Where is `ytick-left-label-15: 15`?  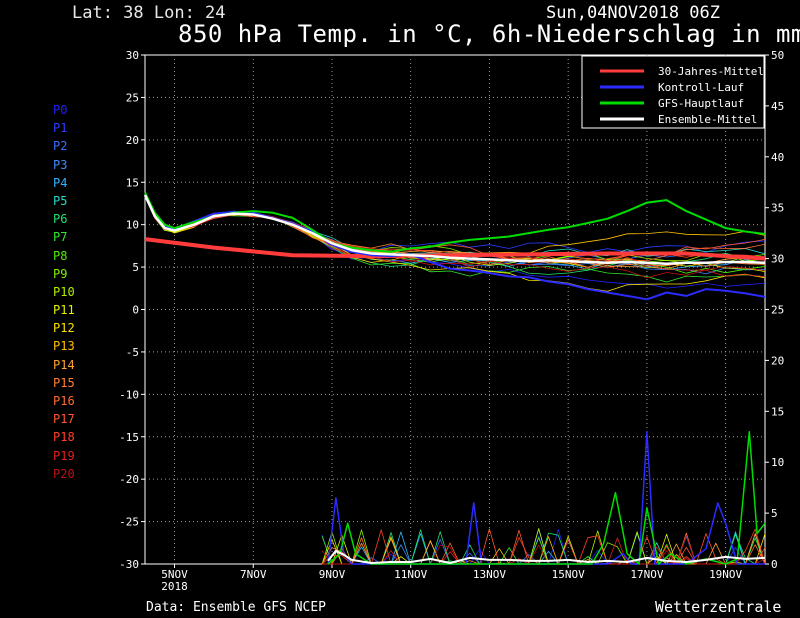 ytick-left-label-15: 15 is located at coordinates (132, 182).